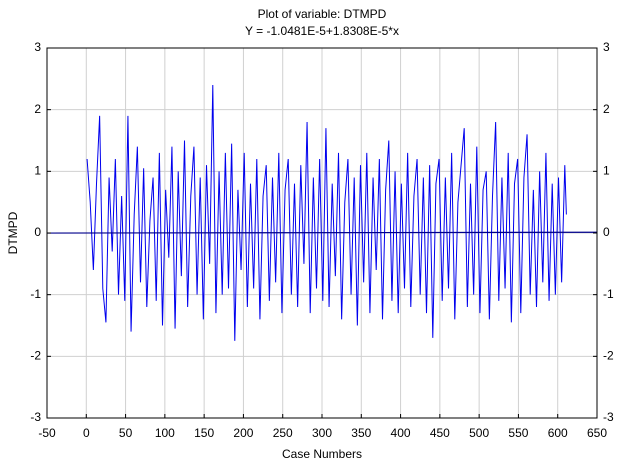  What do you see at coordinates (13, 232) in the screenshot?
I see `y-axis-label: DTMPD` at bounding box center [13, 232].